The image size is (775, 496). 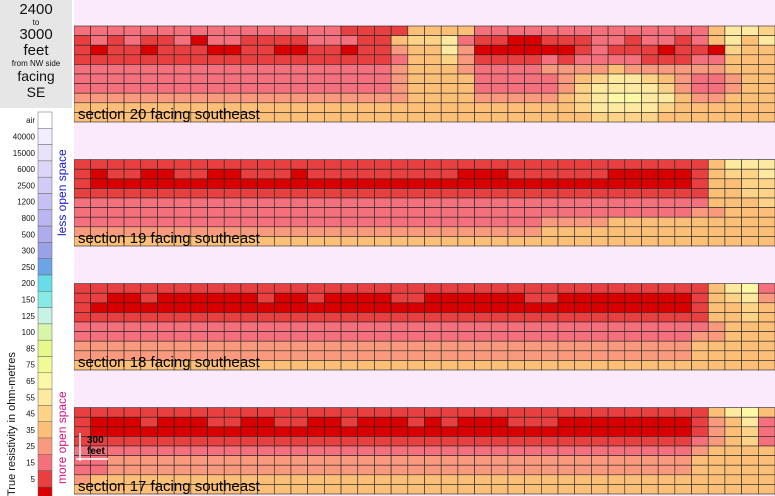 What do you see at coordinates (30, 414) in the screenshot?
I see `legend-tick-label: 45` at bounding box center [30, 414].